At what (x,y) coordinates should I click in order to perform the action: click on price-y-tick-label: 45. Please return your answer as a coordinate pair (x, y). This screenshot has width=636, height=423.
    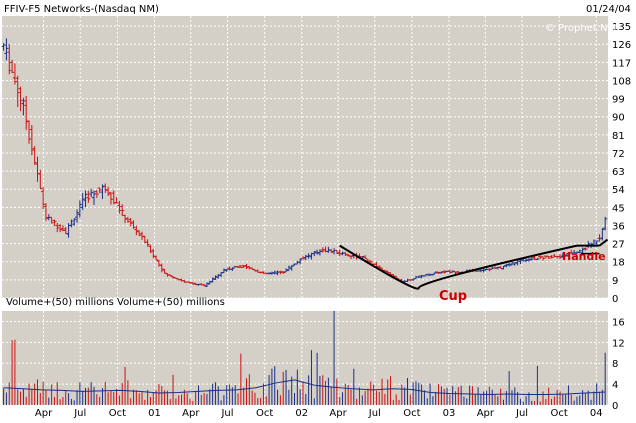
    Looking at the image, I should click on (618, 208).